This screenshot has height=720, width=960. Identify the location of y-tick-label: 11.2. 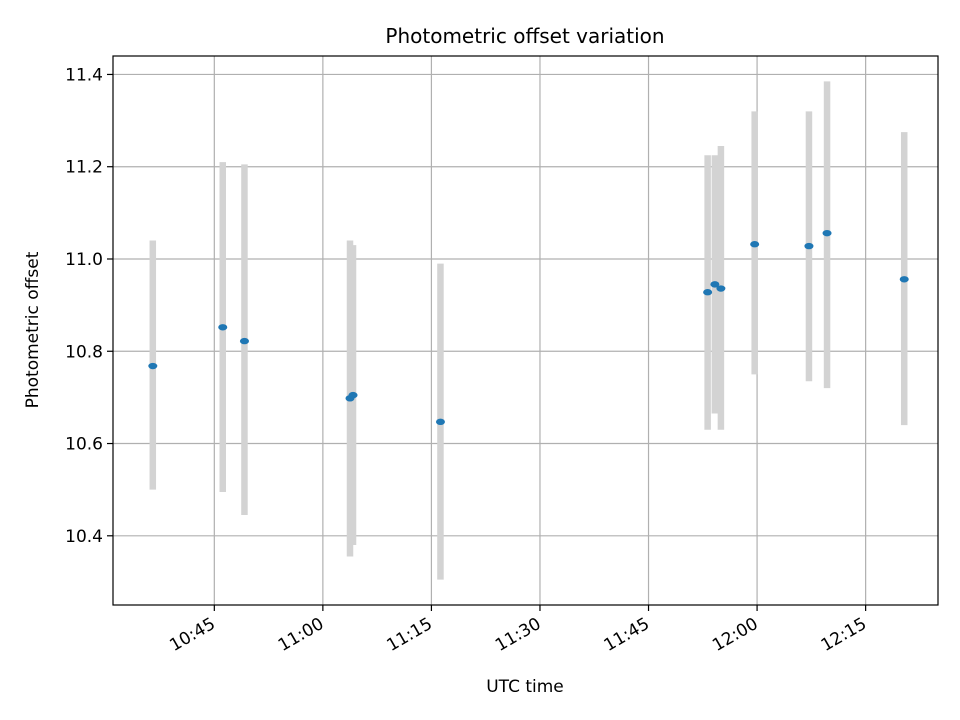
(84, 168).